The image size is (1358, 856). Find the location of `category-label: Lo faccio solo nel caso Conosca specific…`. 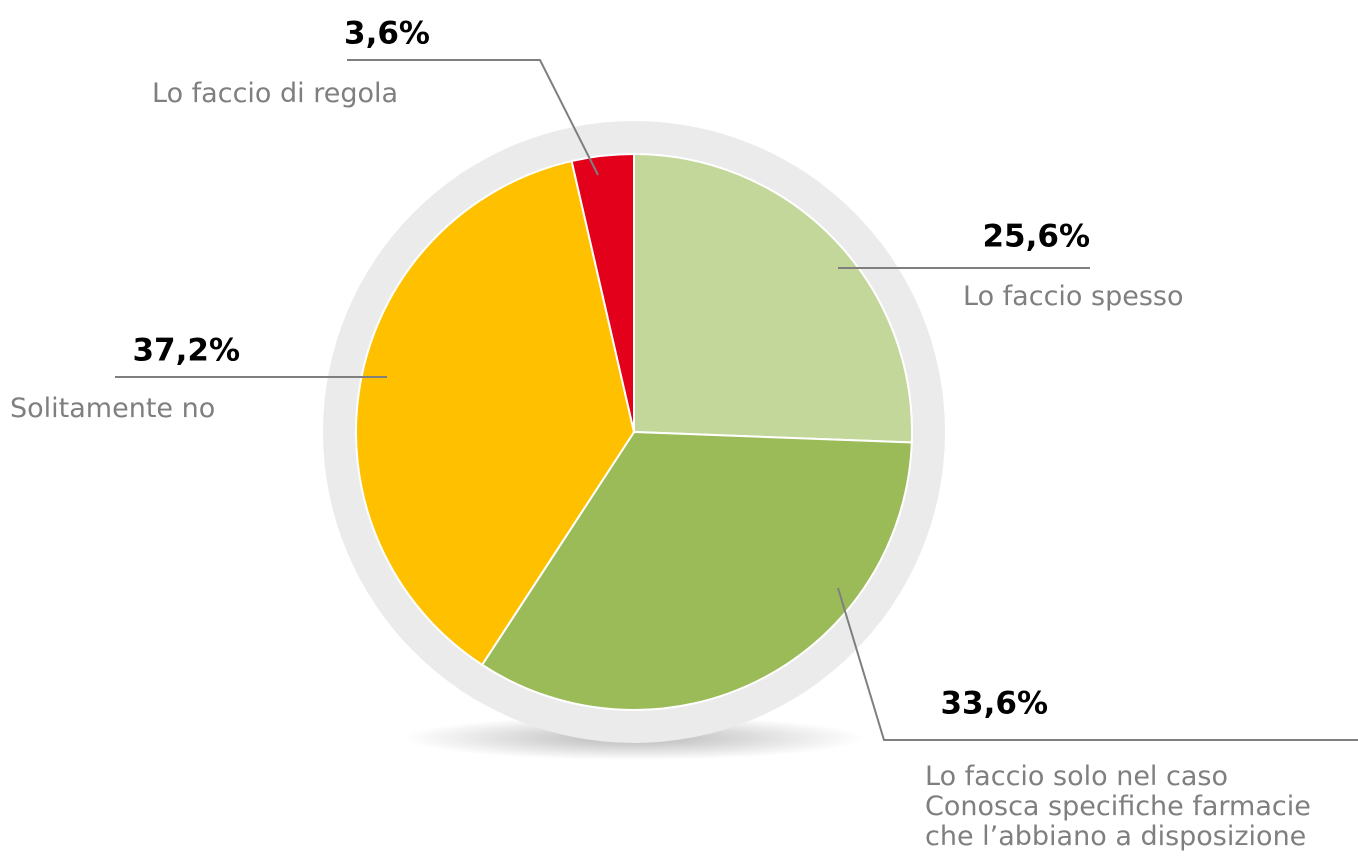

category-label: Lo faccio solo nel caso Conosca specific… is located at coordinates (1118, 806).